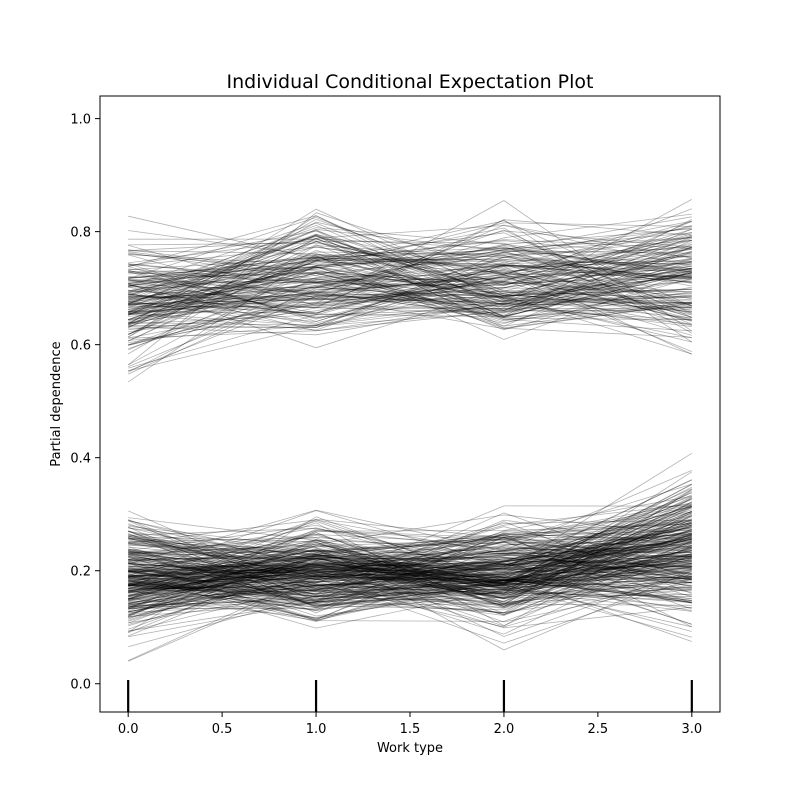  I want to click on x-tick-label: 0.0, so click(128, 729).